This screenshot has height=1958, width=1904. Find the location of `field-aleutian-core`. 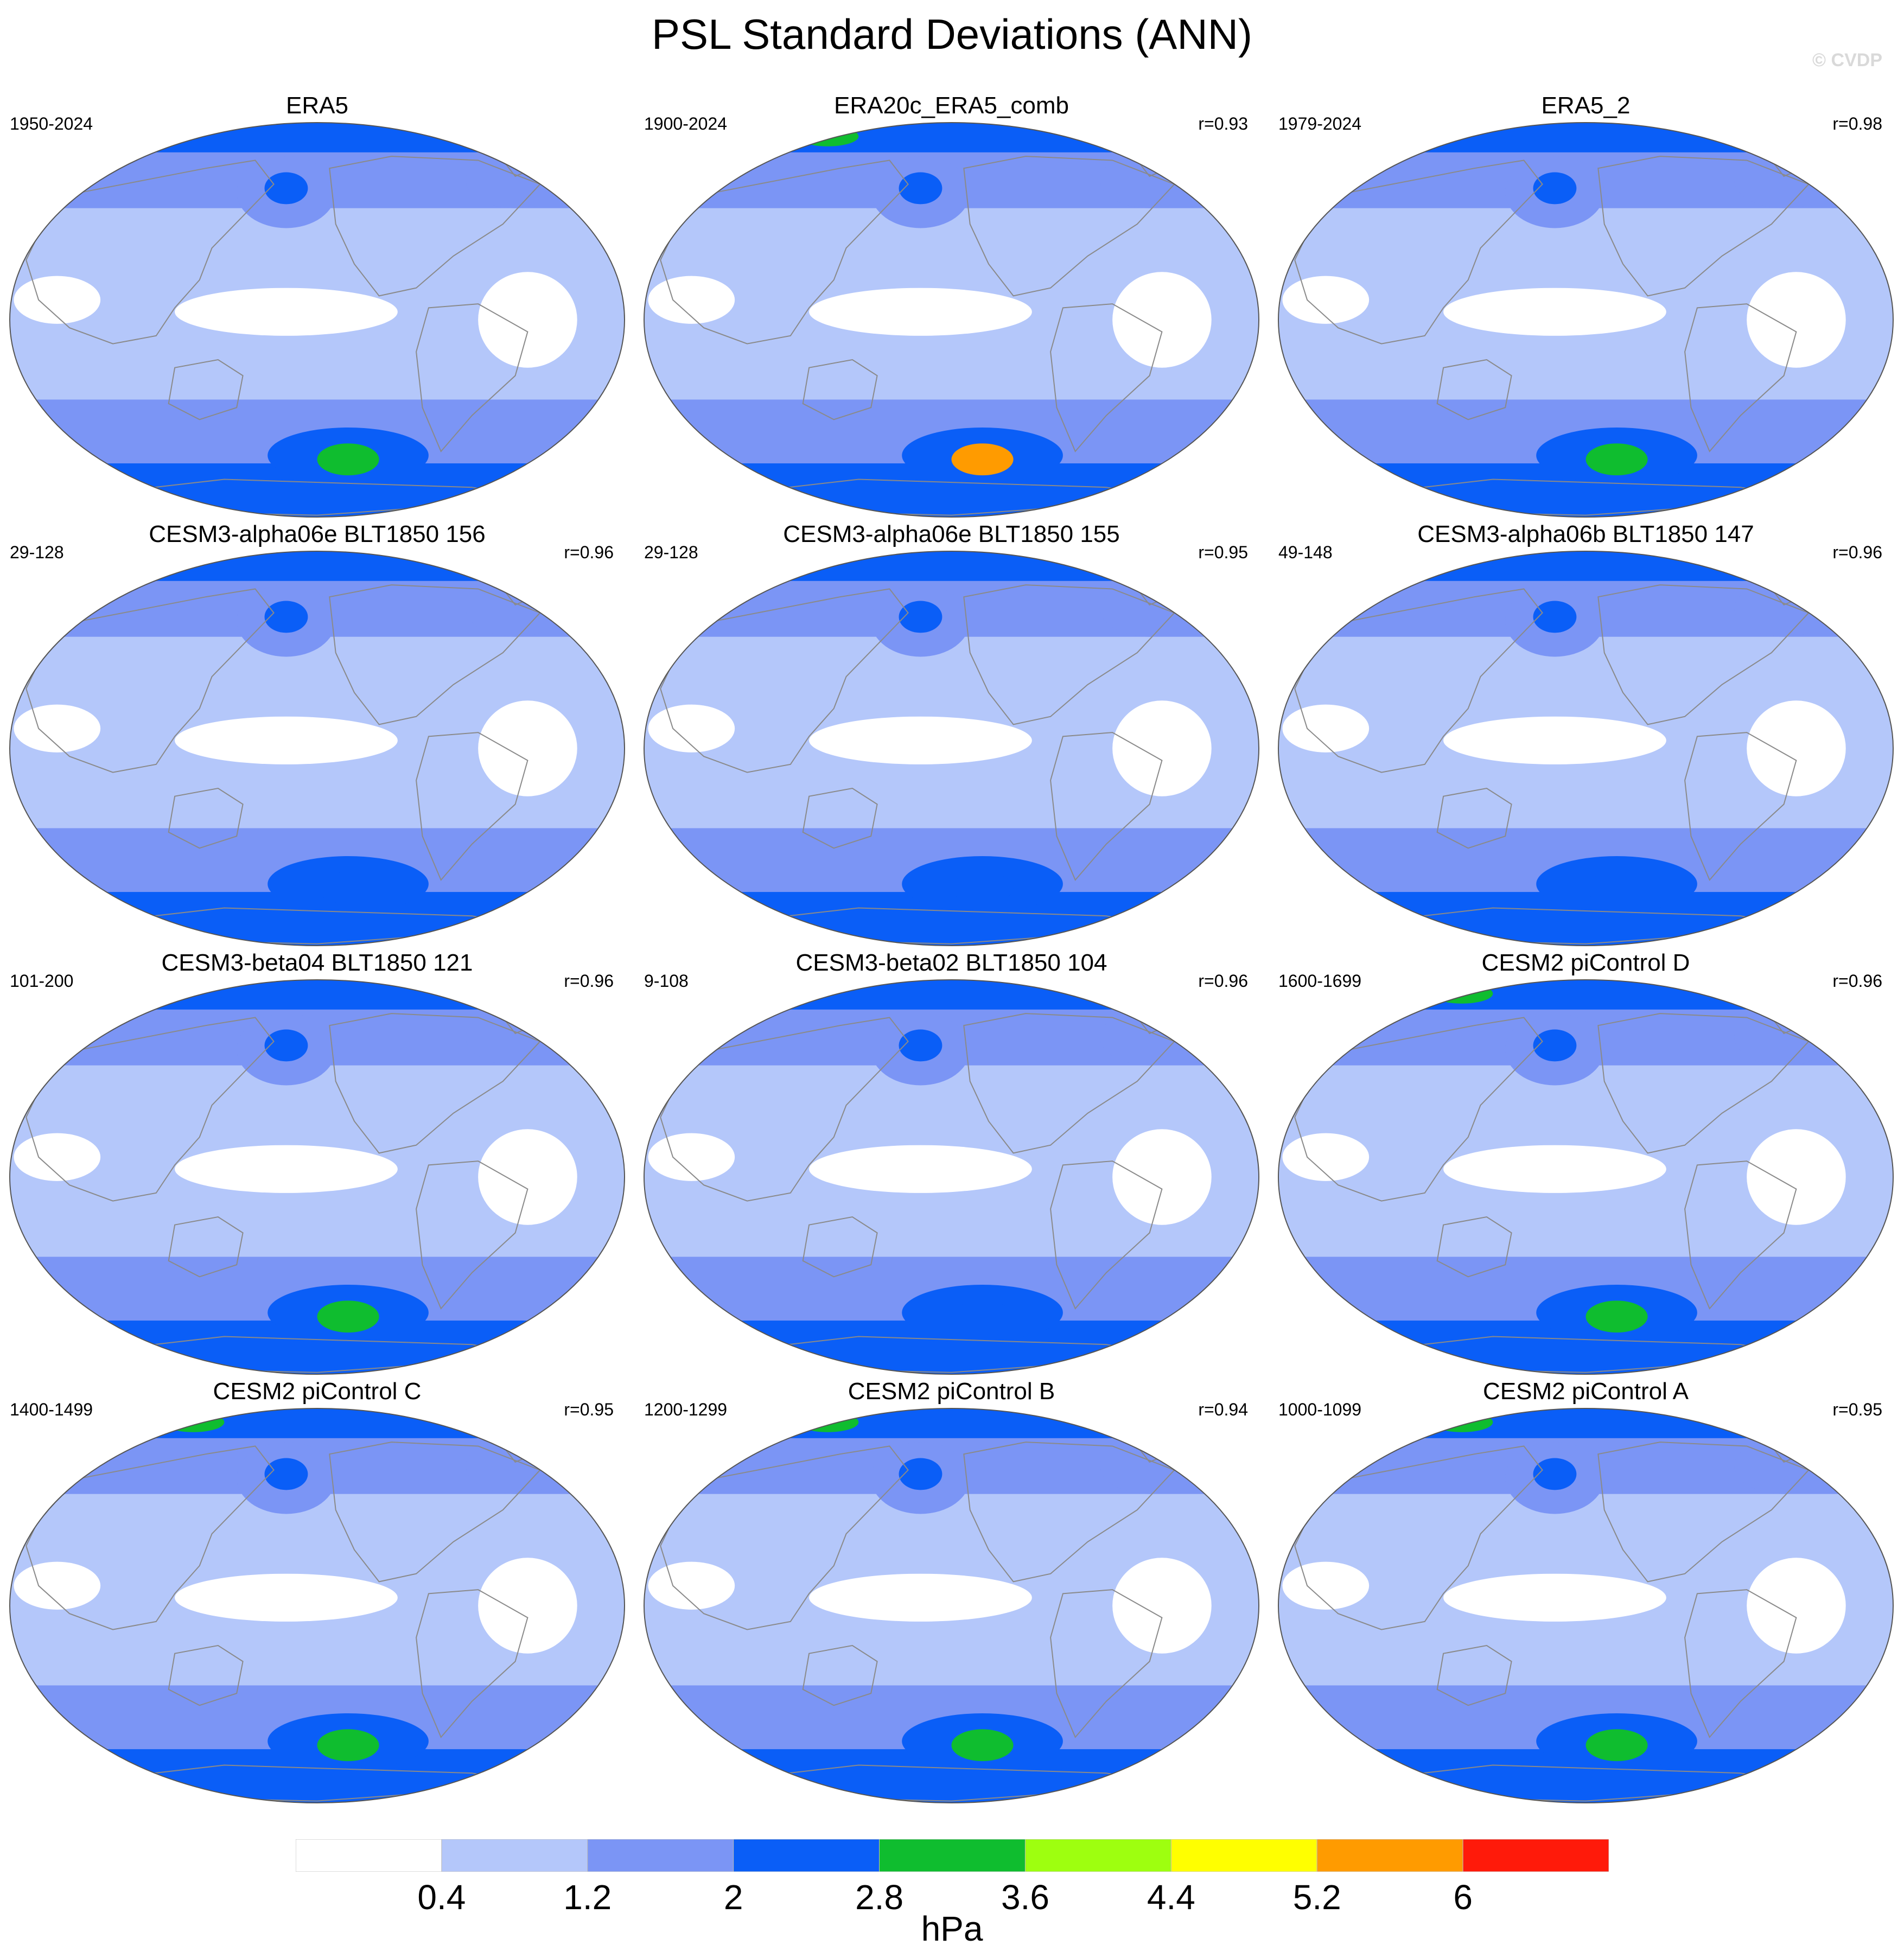

field-aleutian-core is located at coordinates (921, 189).